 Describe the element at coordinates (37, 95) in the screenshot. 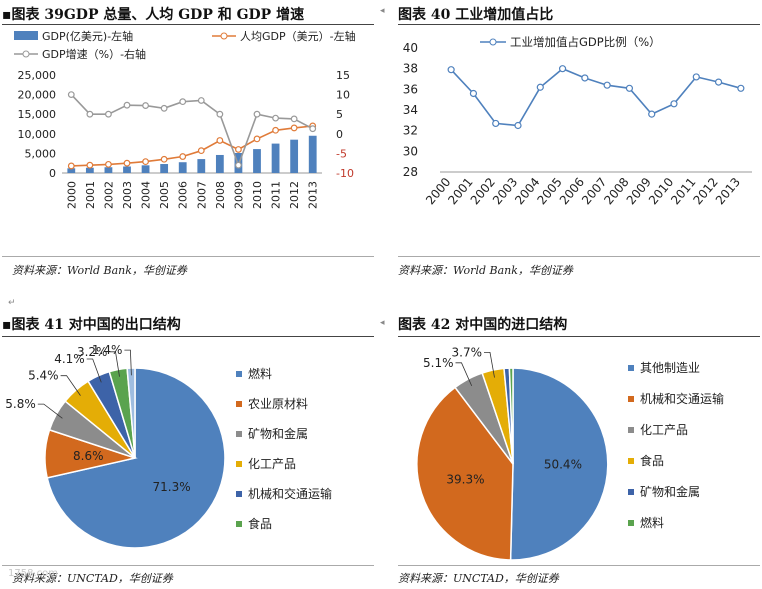

I see `chart39-left-tick: 20,000` at that location.